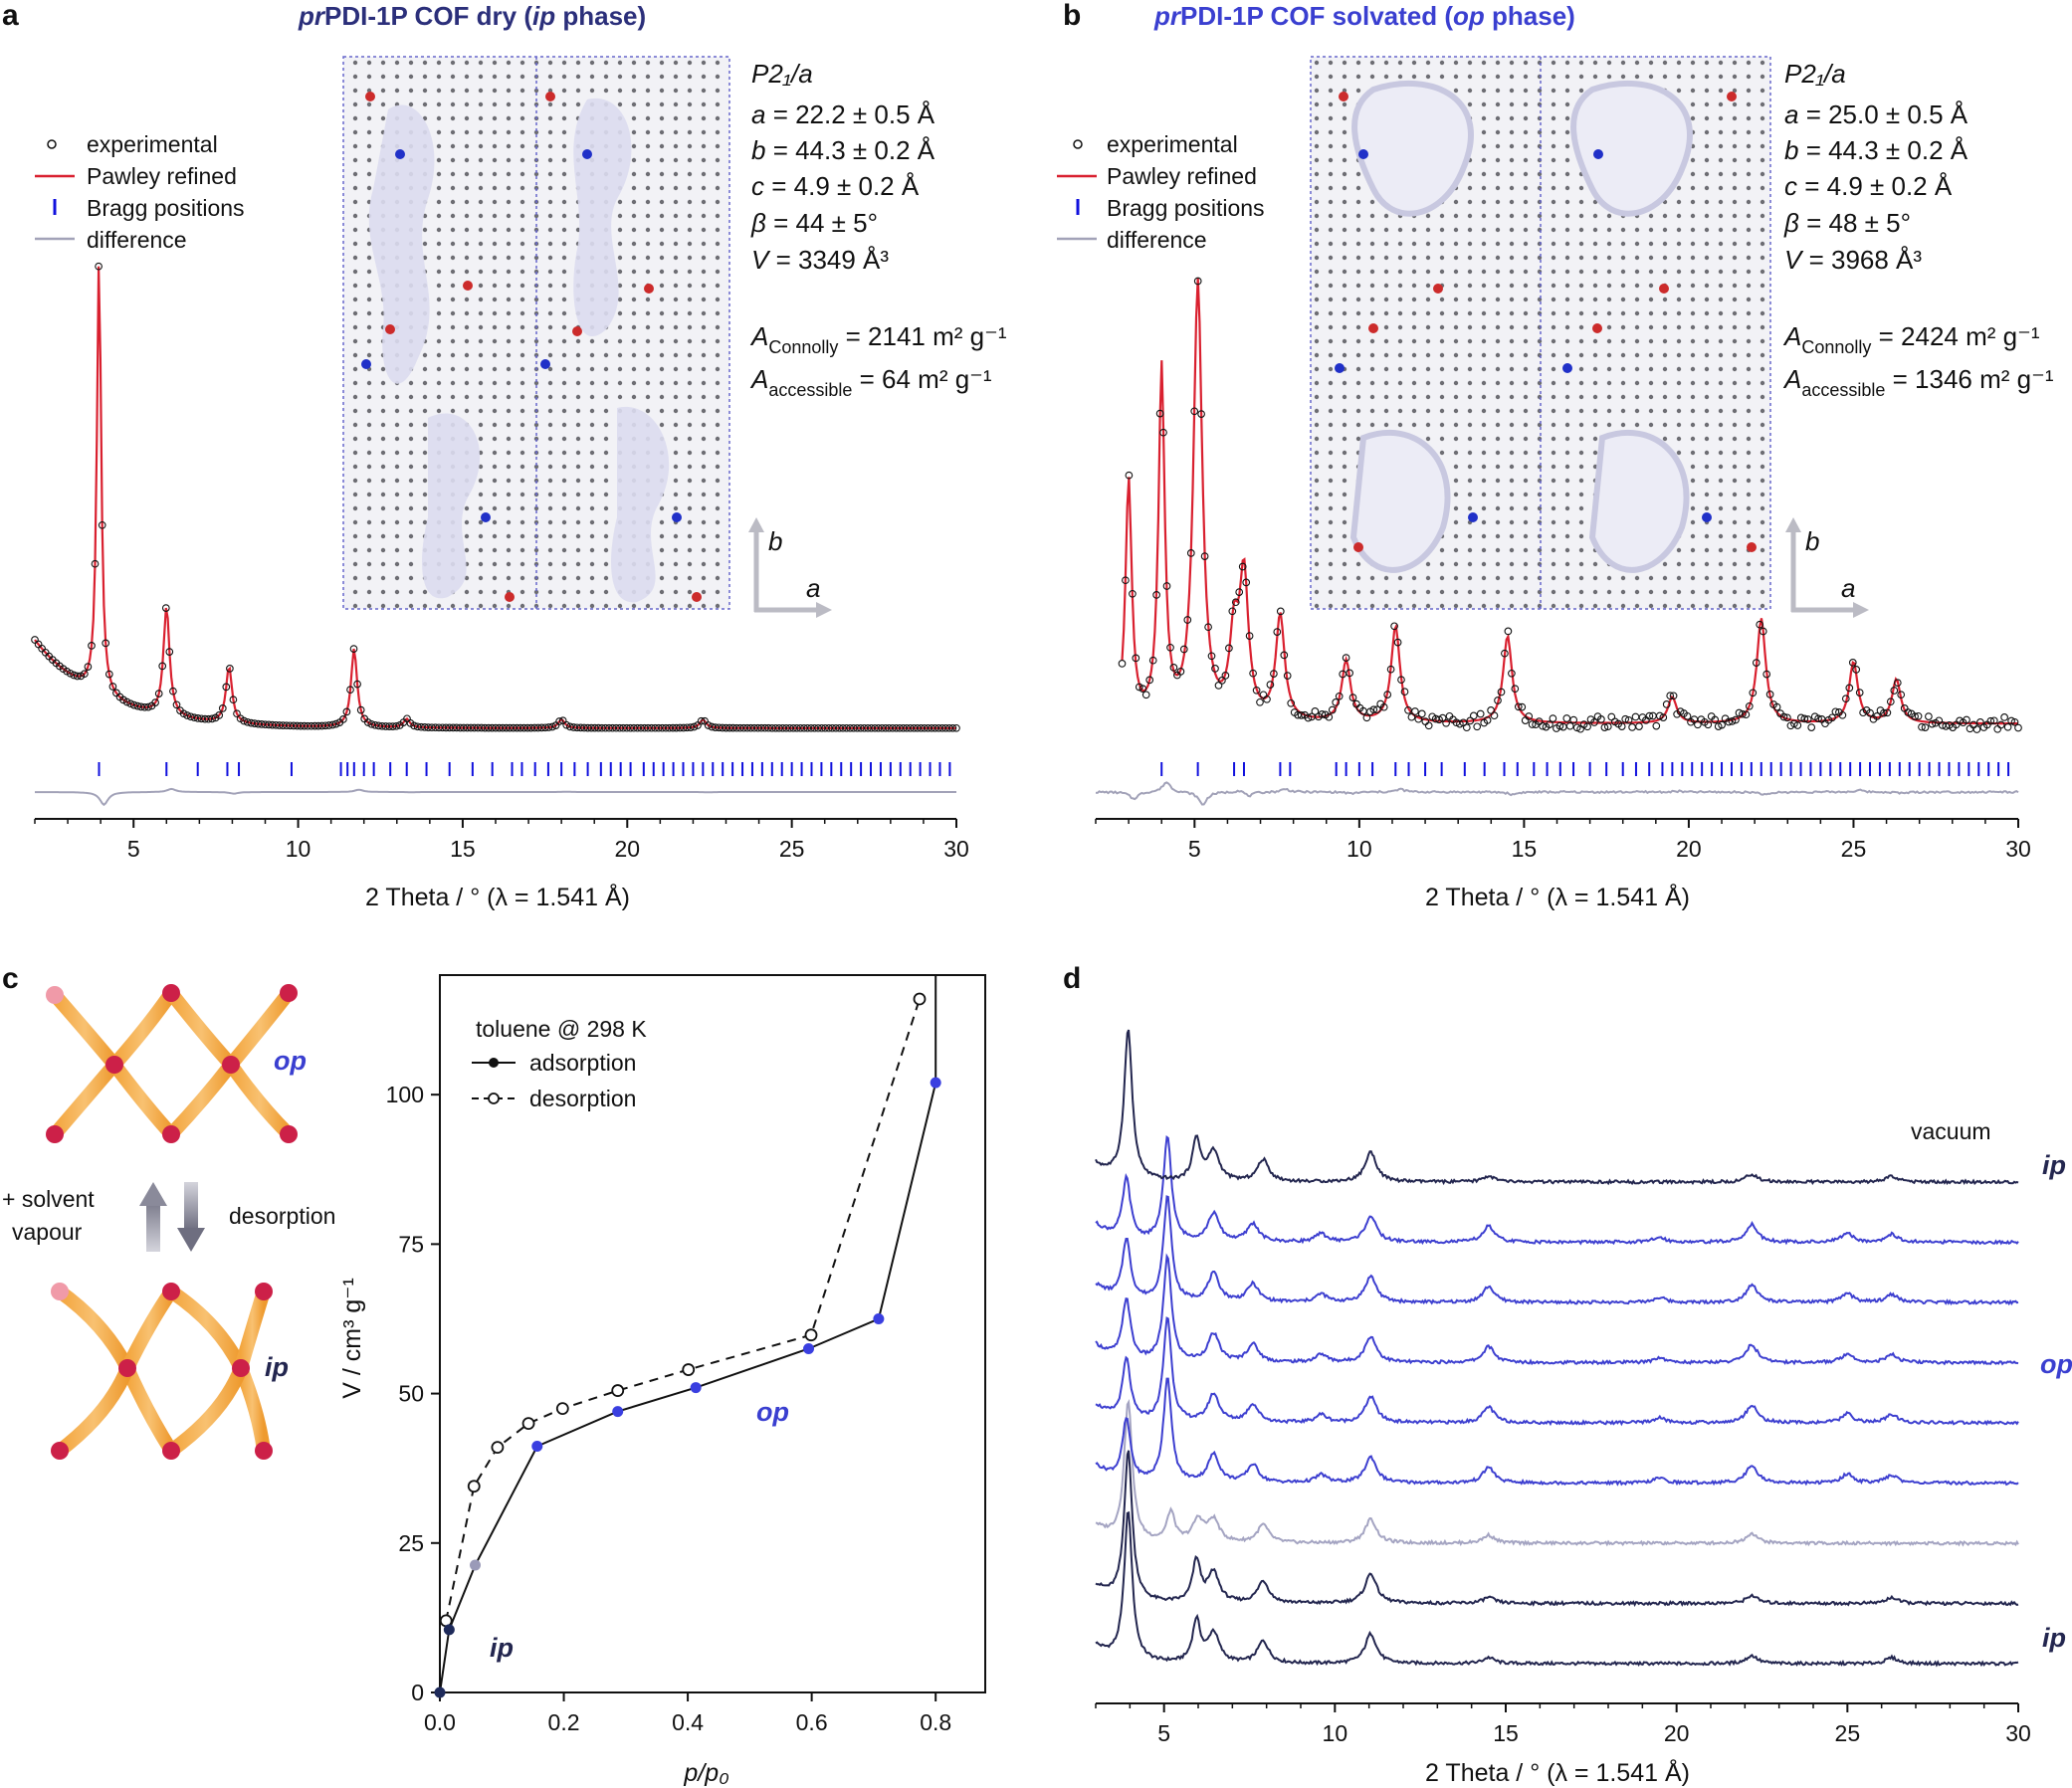 The height and width of the screenshot is (1788, 2072). What do you see at coordinates (582, 1063) in the screenshot?
I see `isotherm-legend-adsorption: adsorption` at bounding box center [582, 1063].